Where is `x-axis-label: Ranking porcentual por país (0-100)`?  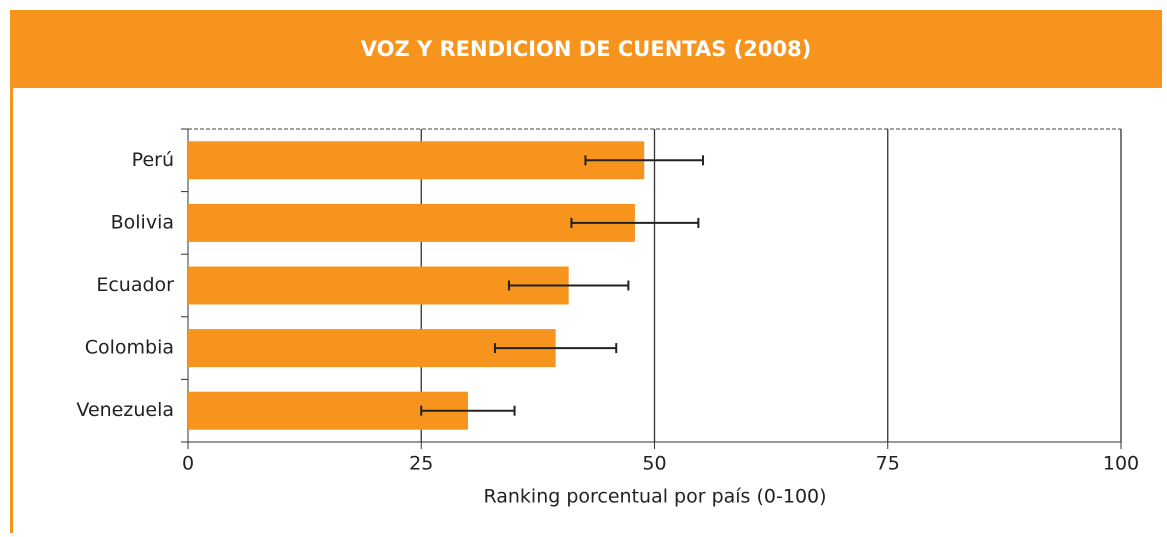 x-axis-label: Ranking porcentual por país (0-100) is located at coordinates (654, 497).